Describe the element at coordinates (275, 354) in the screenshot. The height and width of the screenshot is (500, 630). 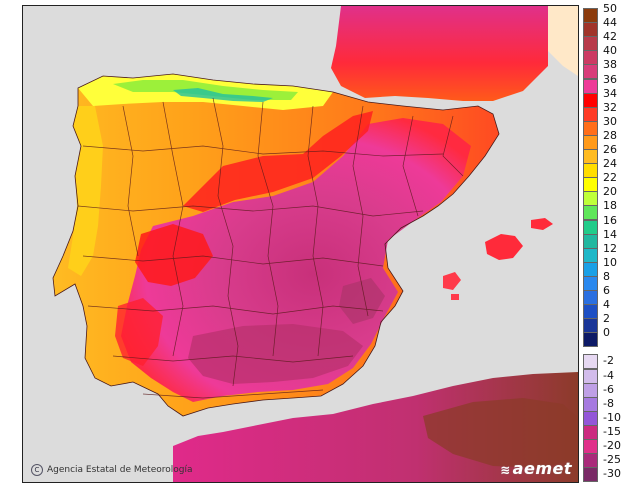
I see `guadalquivir-hot-zone` at that location.